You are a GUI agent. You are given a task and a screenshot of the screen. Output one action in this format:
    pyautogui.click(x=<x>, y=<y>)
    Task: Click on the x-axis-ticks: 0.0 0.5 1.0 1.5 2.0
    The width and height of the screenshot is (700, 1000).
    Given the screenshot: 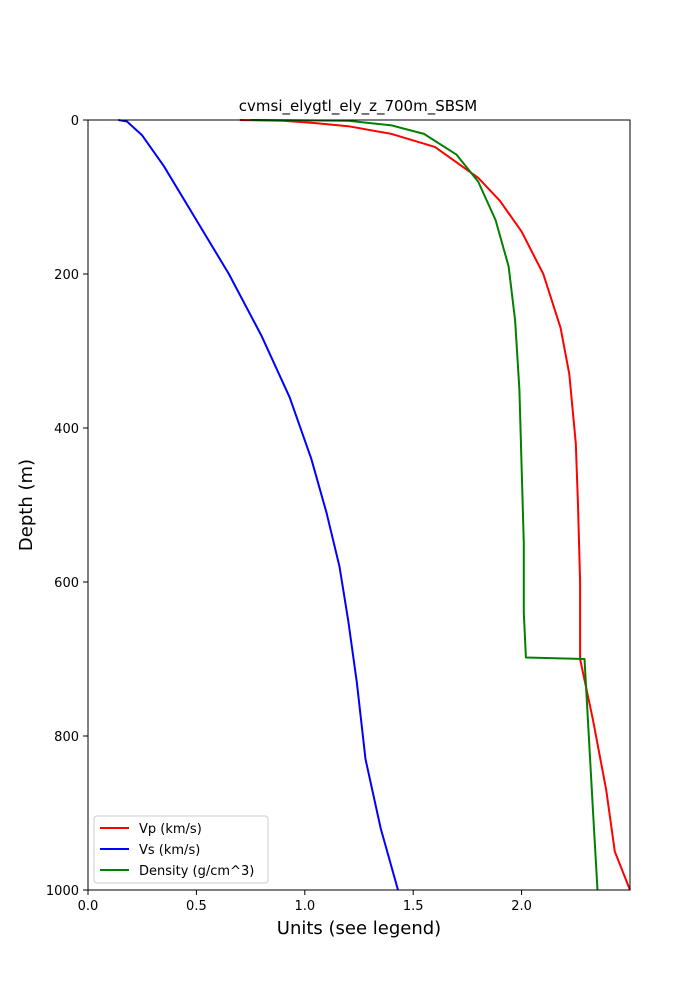 What is the action you would take?
    pyautogui.click(x=305, y=902)
    